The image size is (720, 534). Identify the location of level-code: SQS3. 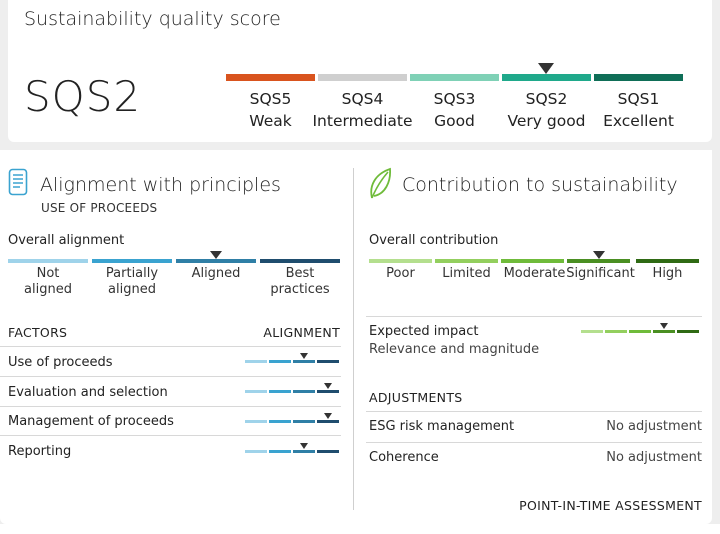
(454, 99).